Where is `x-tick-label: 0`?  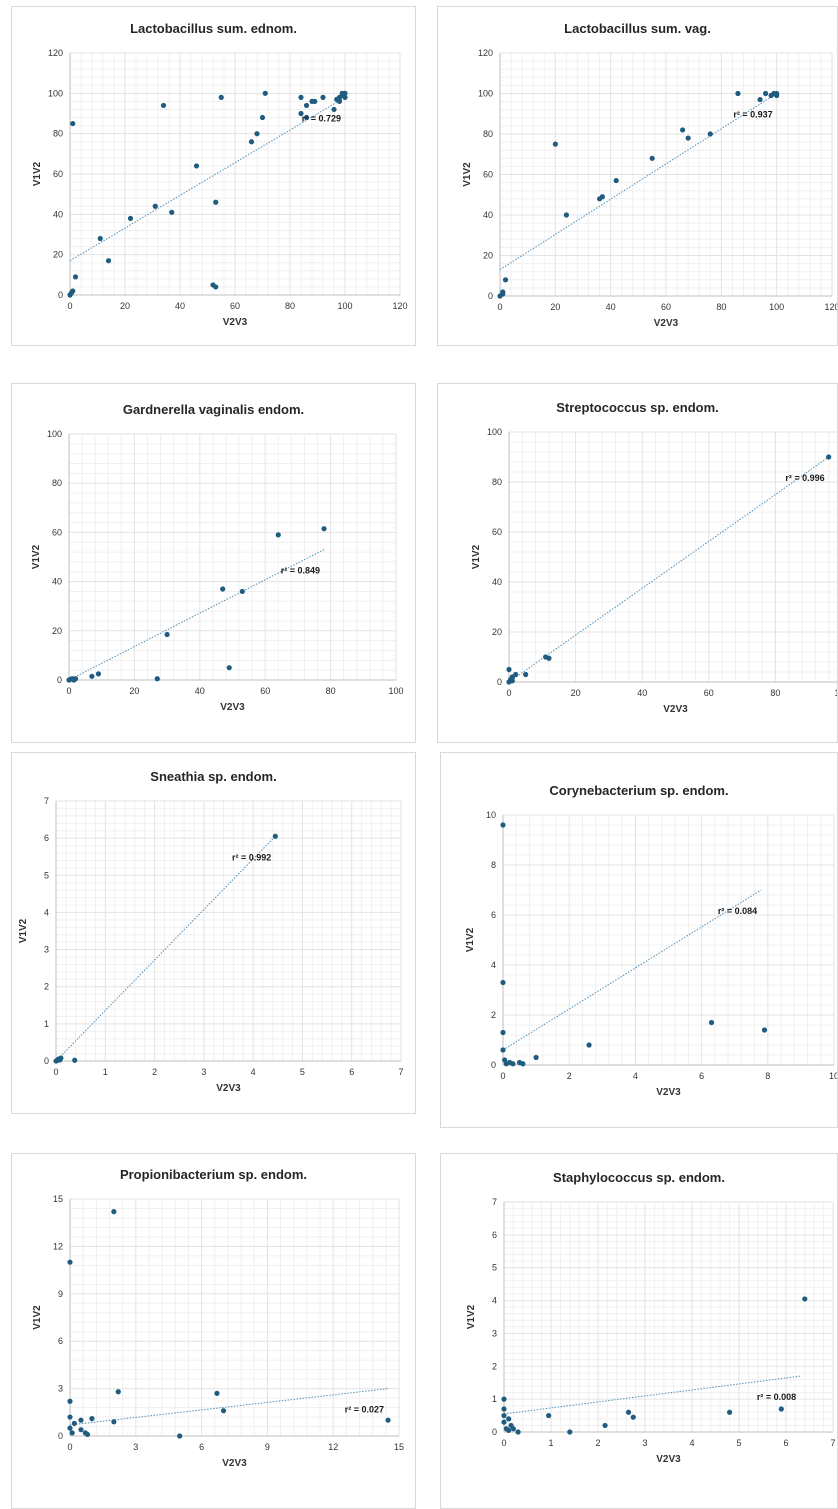
x-tick-label: 0 is located at coordinates (55, 1072).